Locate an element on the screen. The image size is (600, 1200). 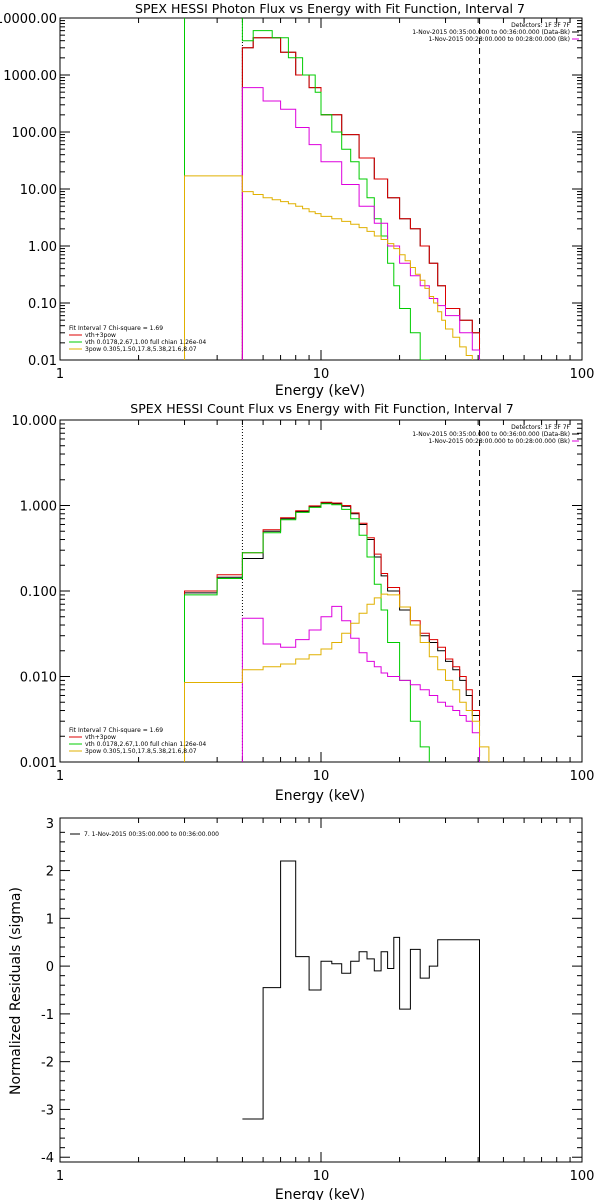
photon-flux-xlabel: Energy (keV) is located at coordinates (320, 391).